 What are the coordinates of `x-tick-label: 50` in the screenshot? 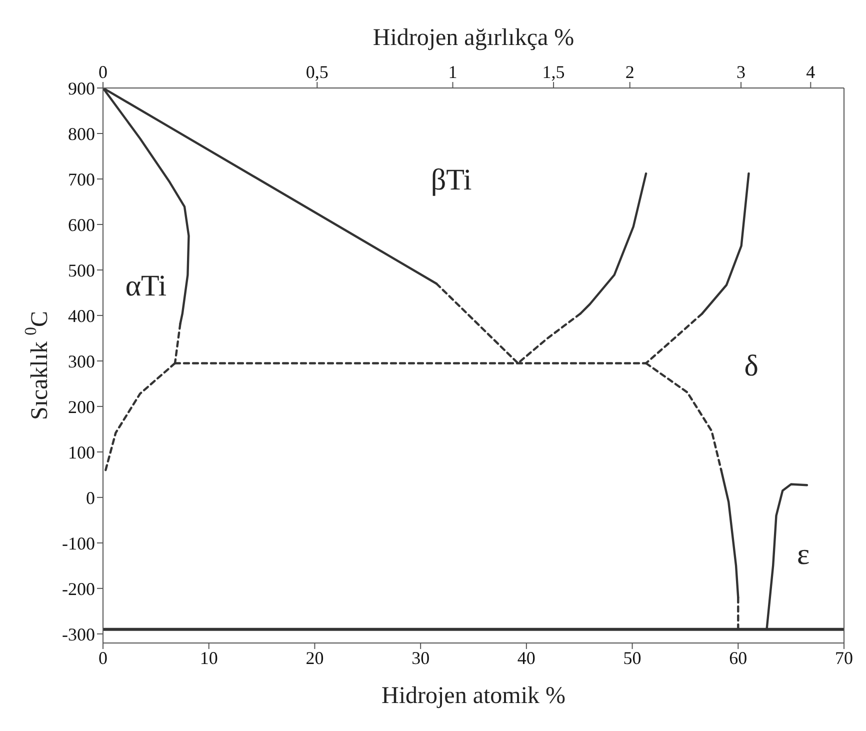 It's located at (632, 658).